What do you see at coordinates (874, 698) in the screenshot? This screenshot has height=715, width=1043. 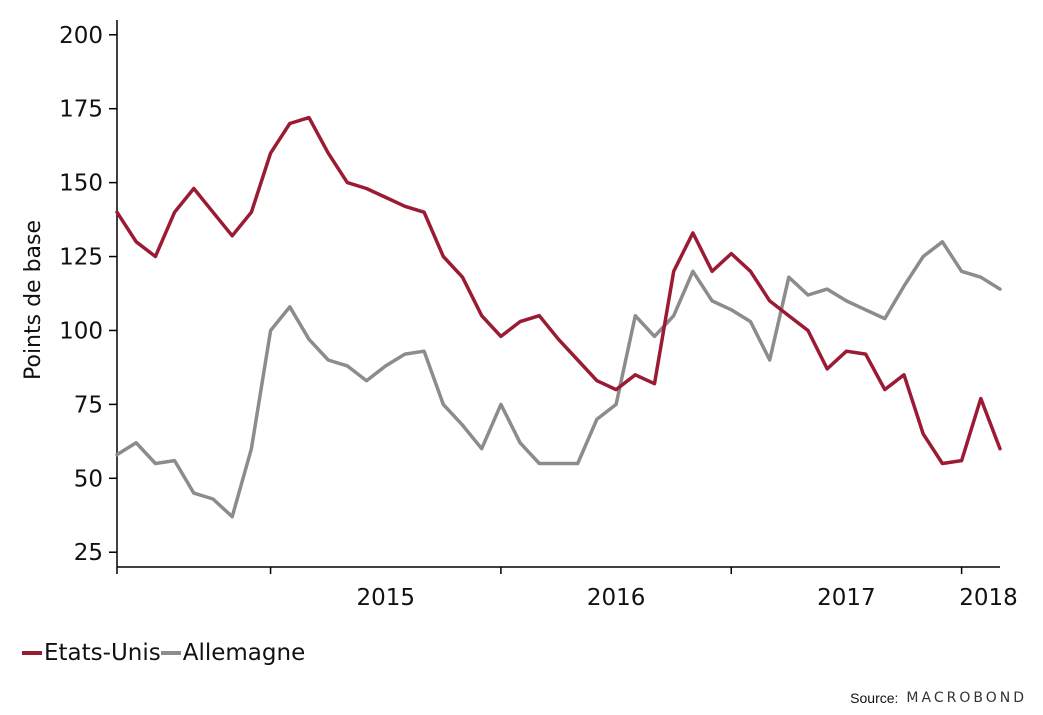 I see `source-label: Source:` at bounding box center [874, 698].